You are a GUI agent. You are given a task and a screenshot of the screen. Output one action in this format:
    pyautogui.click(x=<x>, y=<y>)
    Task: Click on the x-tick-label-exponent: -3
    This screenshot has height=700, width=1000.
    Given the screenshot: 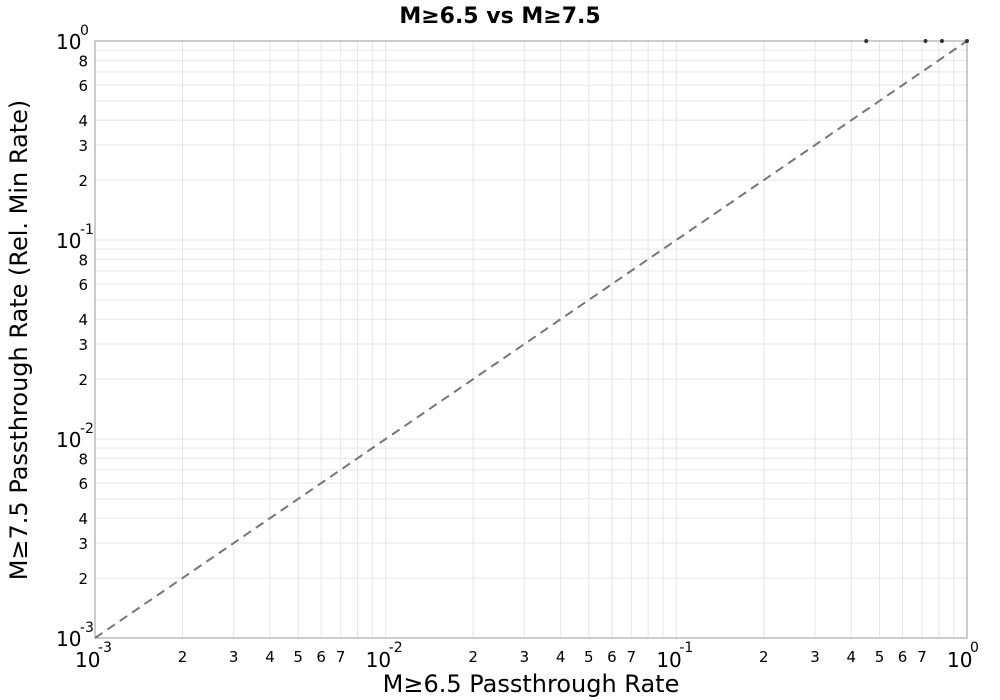 What is the action you would take?
    pyautogui.click(x=105, y=648)
    